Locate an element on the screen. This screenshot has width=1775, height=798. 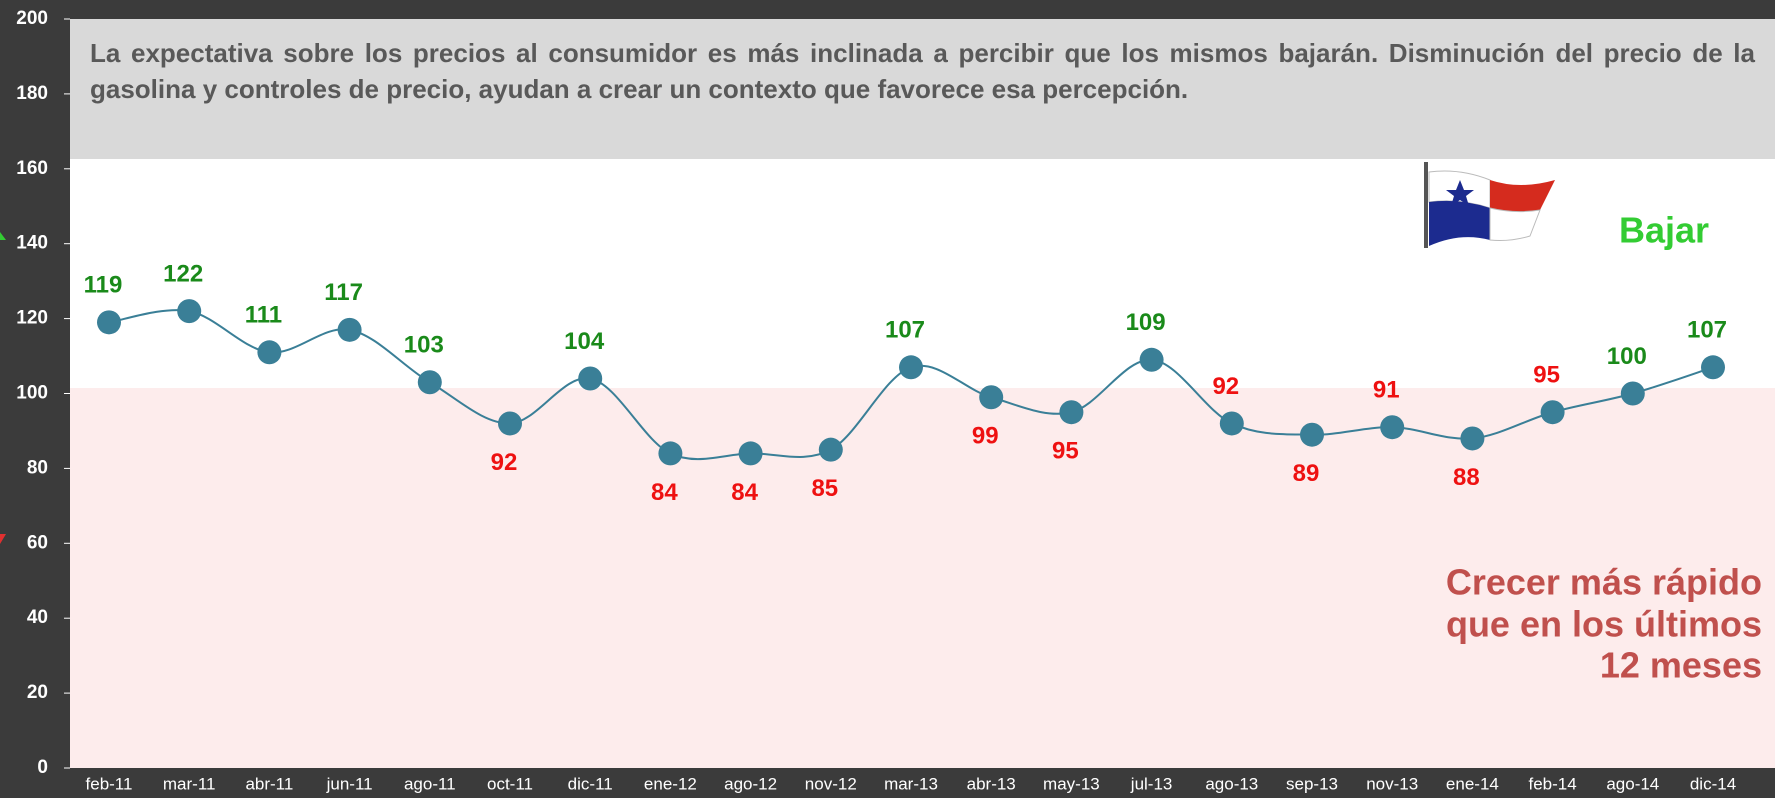
y-tick-label: 20 is located at coordinates (37, 692).